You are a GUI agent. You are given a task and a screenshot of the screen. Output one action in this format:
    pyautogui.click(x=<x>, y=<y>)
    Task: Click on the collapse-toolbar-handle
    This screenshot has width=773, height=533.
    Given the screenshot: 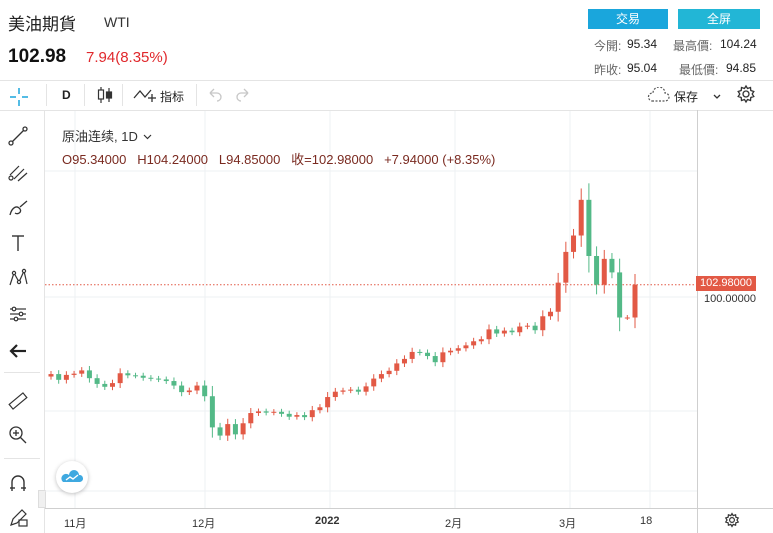 What is the action you would take?
    pyautogui.click(x=42, y=499)
    